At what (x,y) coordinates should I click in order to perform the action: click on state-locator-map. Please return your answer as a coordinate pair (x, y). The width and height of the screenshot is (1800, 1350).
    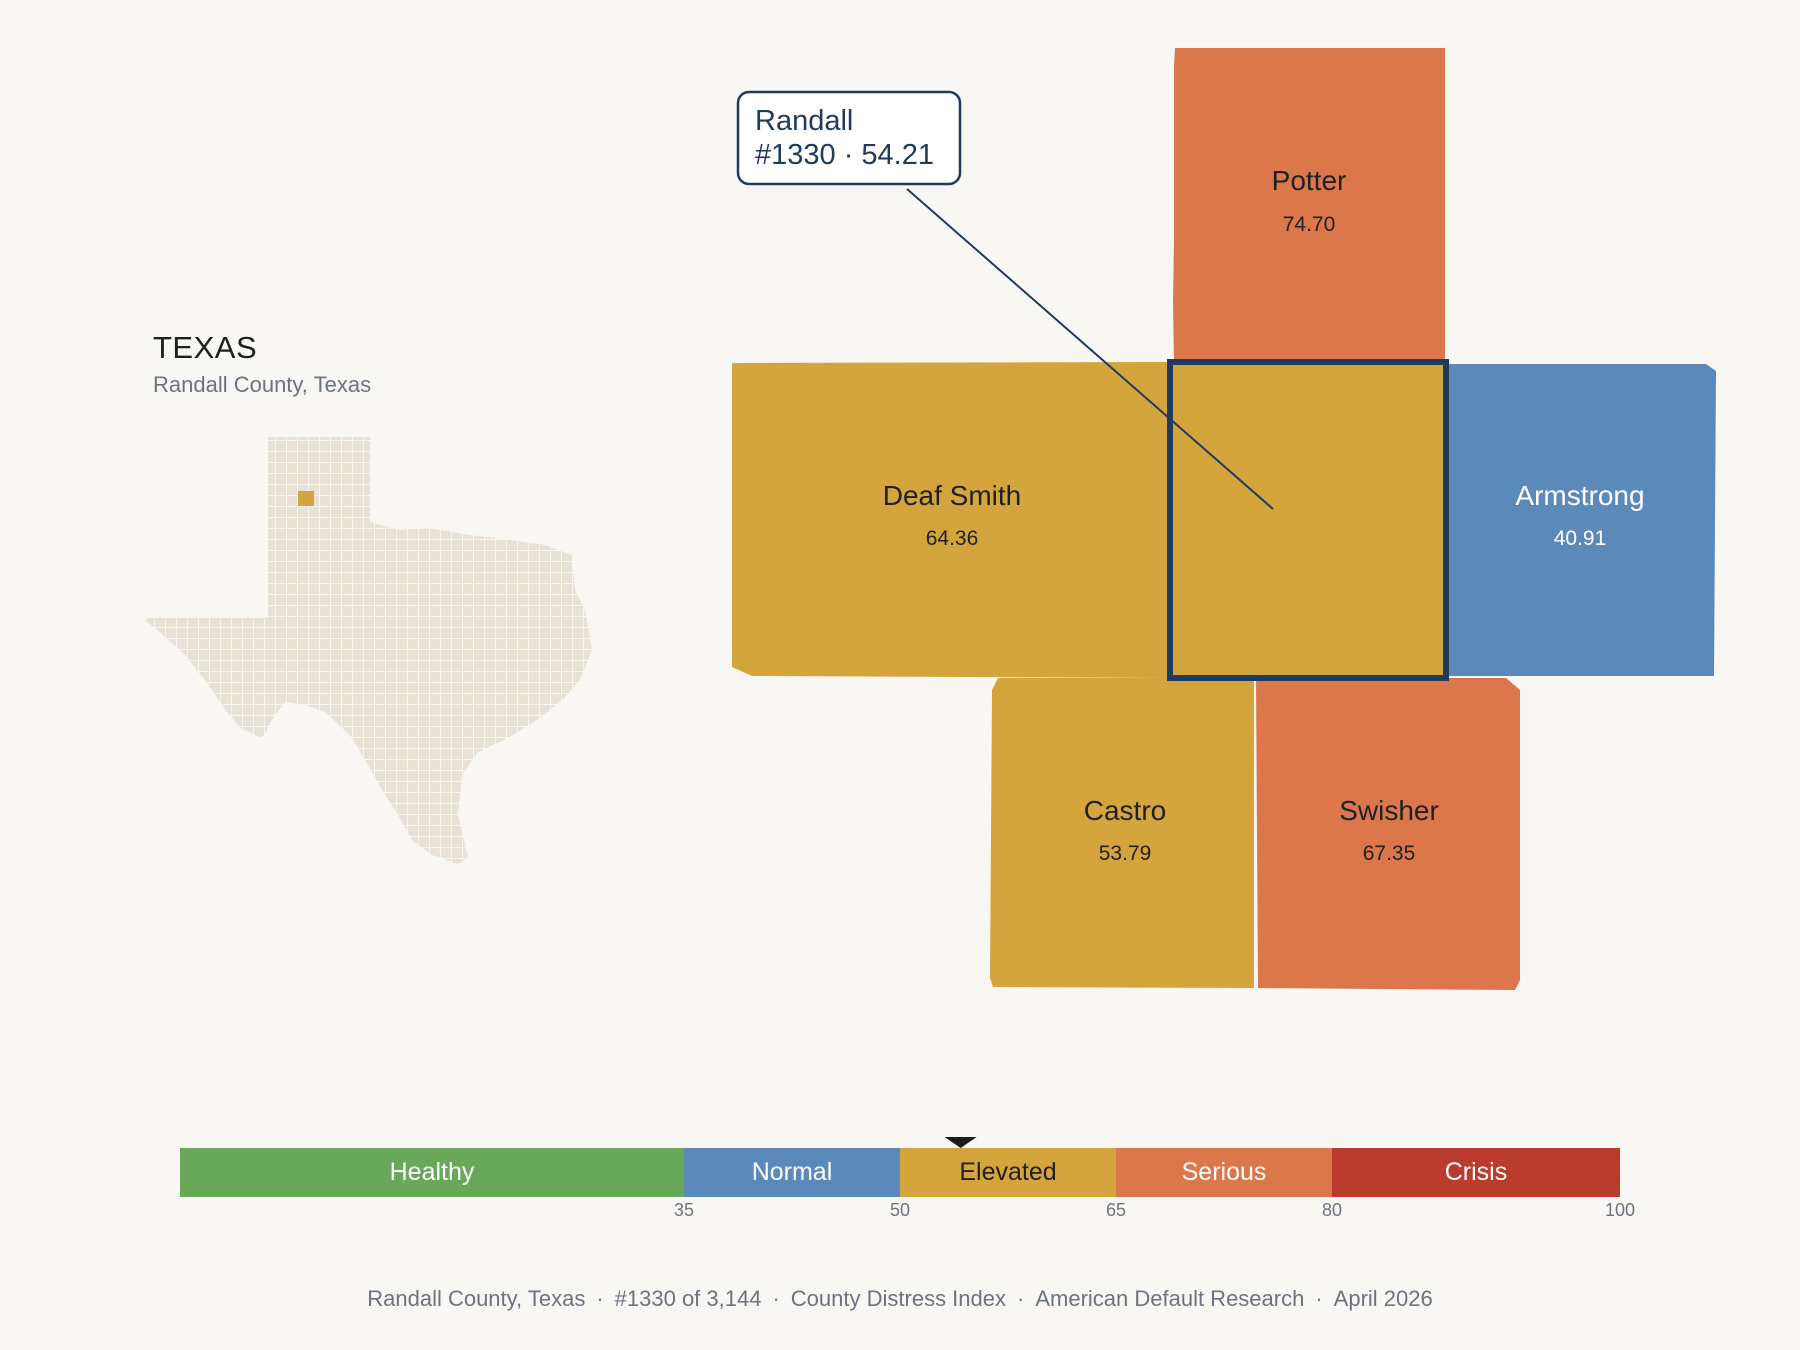
    Looking at the image, I should click on (368, 650).